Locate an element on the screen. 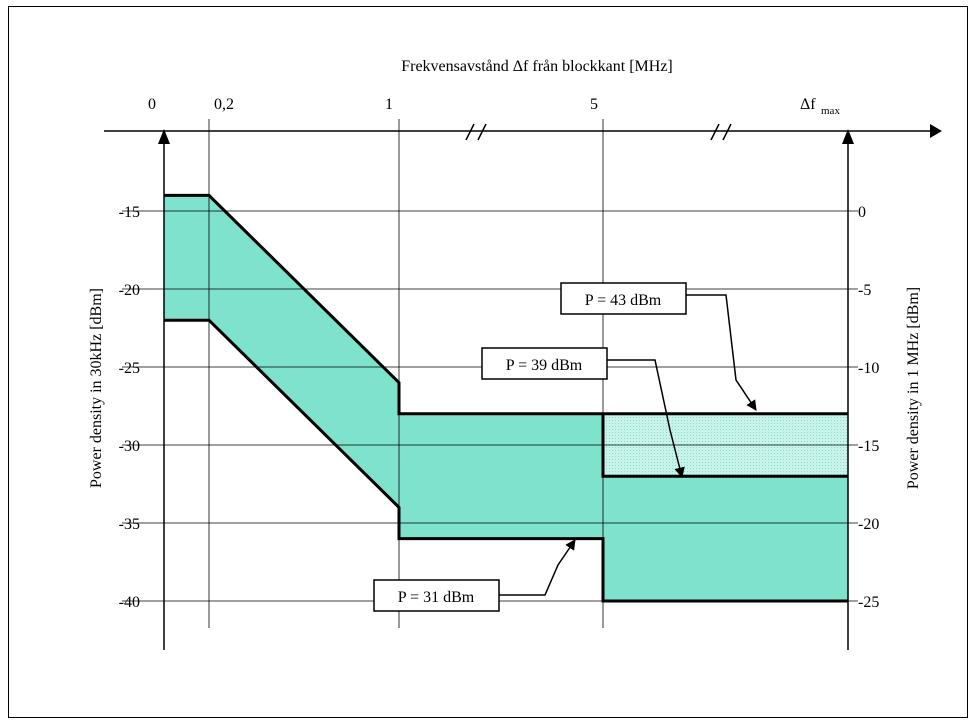  right-tick-label-3: -15 is located at coordinates (868, 446).